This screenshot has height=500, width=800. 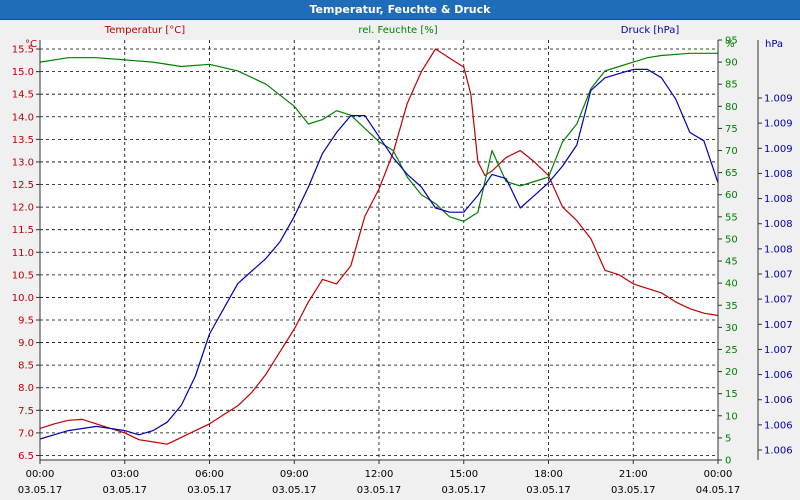 I want to click on mid-tick-label: 35, so click(x=731, y=306).